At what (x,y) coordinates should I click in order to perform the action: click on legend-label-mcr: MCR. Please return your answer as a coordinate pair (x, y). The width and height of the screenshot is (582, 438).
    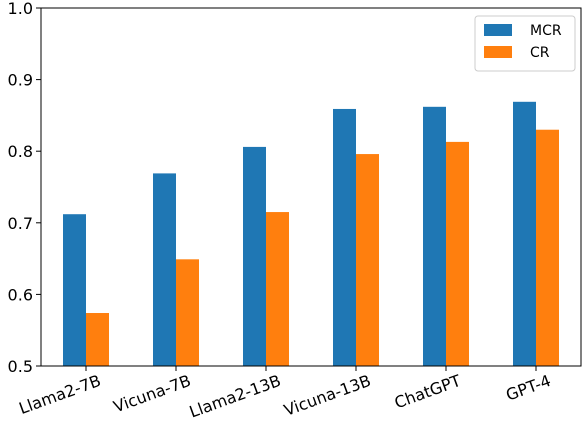
    Looking at the image, I should click on (546, 31).